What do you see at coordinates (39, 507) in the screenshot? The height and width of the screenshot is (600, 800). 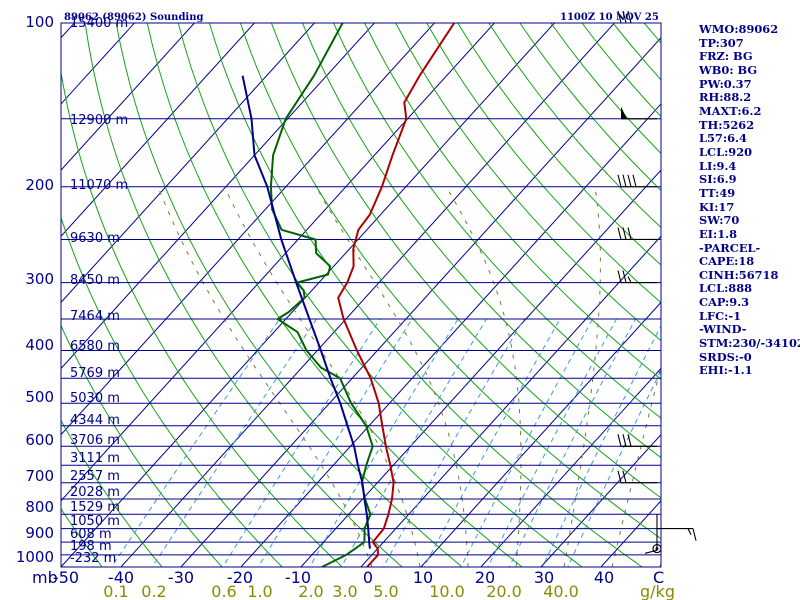 I see `pressure-tick-label: 800` at bounding box center [39, 507].